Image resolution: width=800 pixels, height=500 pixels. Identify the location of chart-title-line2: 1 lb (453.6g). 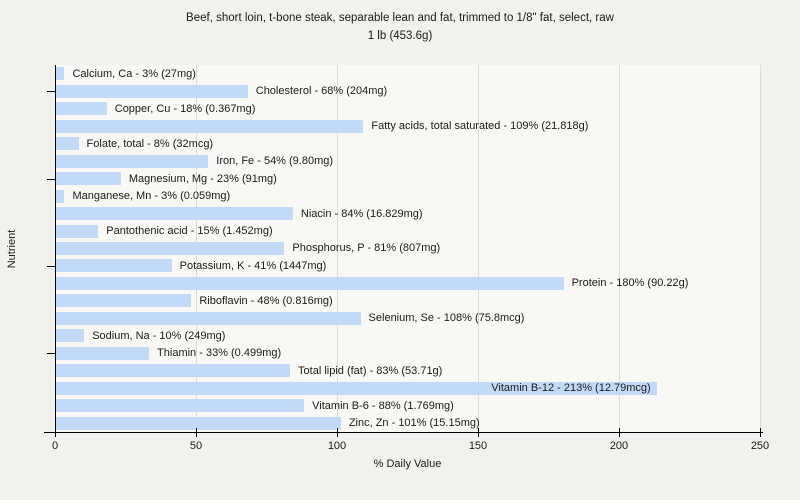
(400, 36).